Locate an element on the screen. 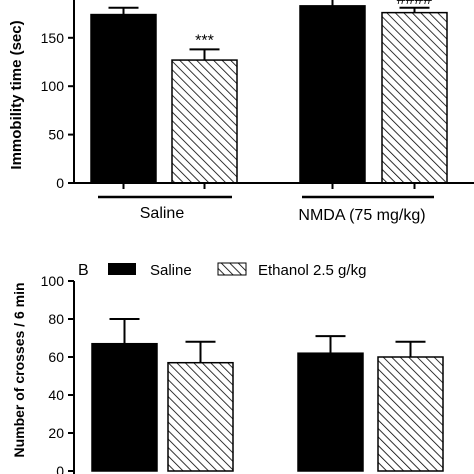 The width and height of the screenshot is (474, 474). panel-a-group-label-saline: Saline is located at coordinates (162, 213).